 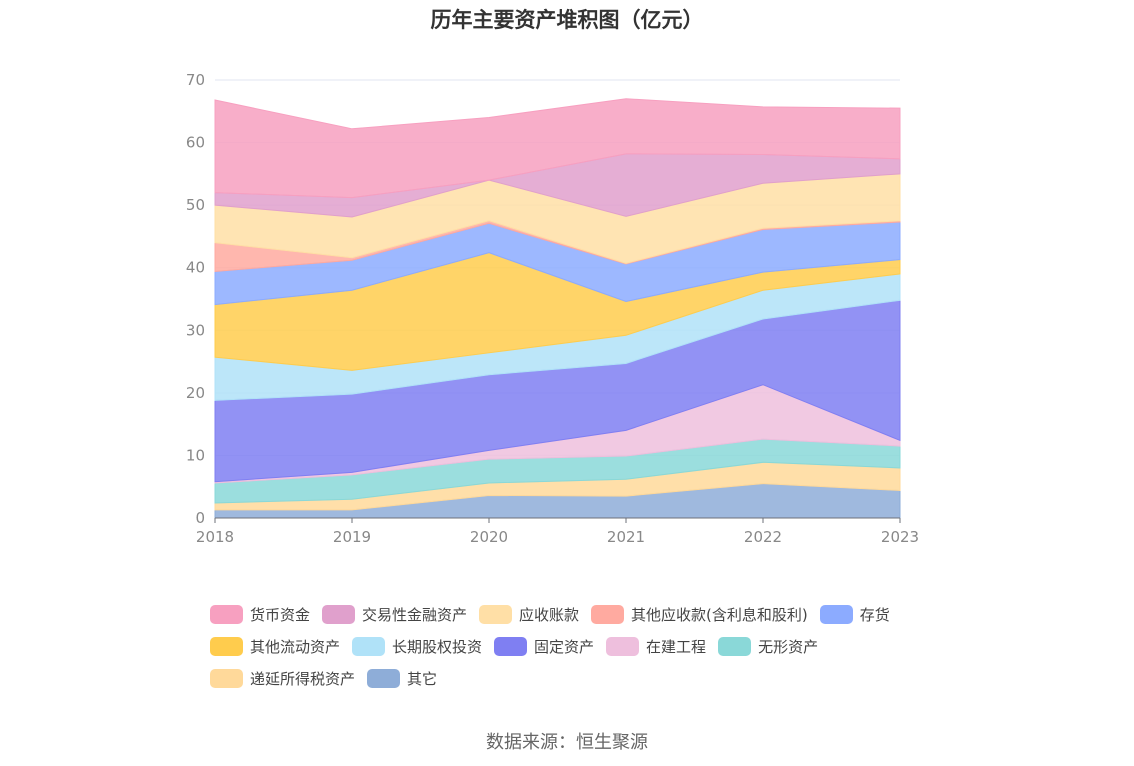 I want to click on y-tick-label: 60, so click(x=195, y=143).